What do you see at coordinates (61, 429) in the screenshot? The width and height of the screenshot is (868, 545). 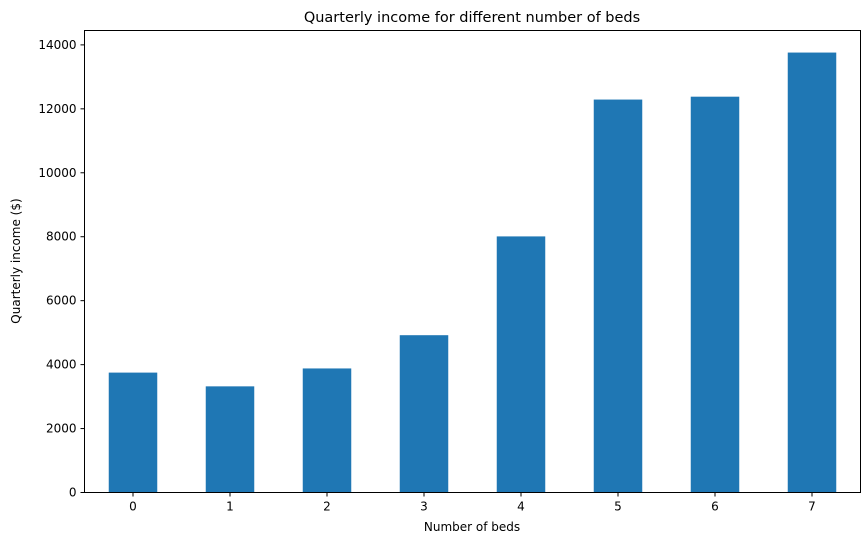 I see `y-tick-label: 2000` at bounding box center [61, 429].